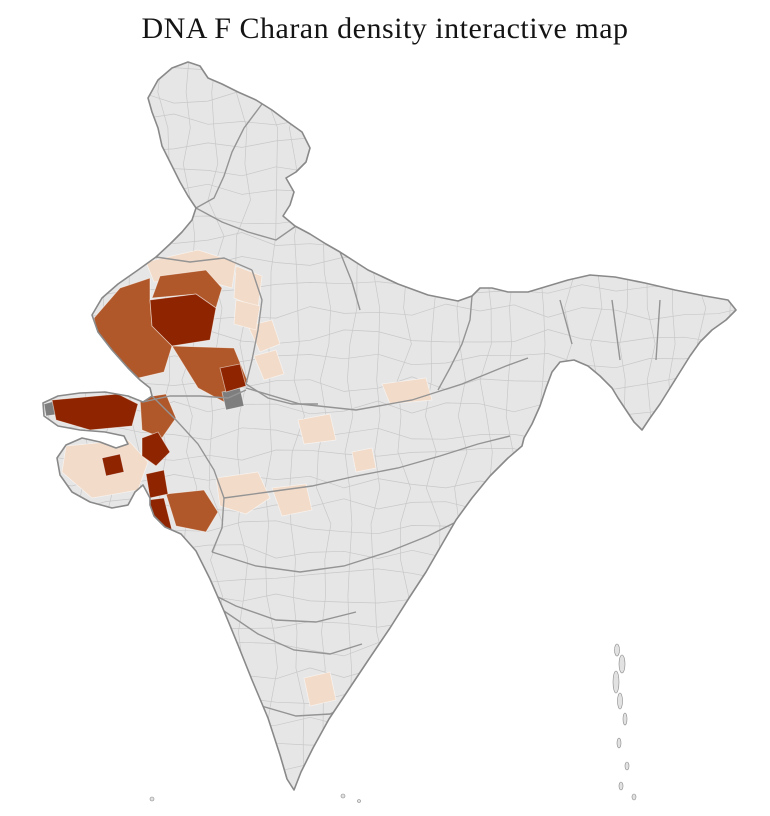 This screenshot has width=770, height=816. What do you see at coordinates (247, 315) in the screenshot?
I see `district-rajasthan-east-low` at bounding box center [247, 315].